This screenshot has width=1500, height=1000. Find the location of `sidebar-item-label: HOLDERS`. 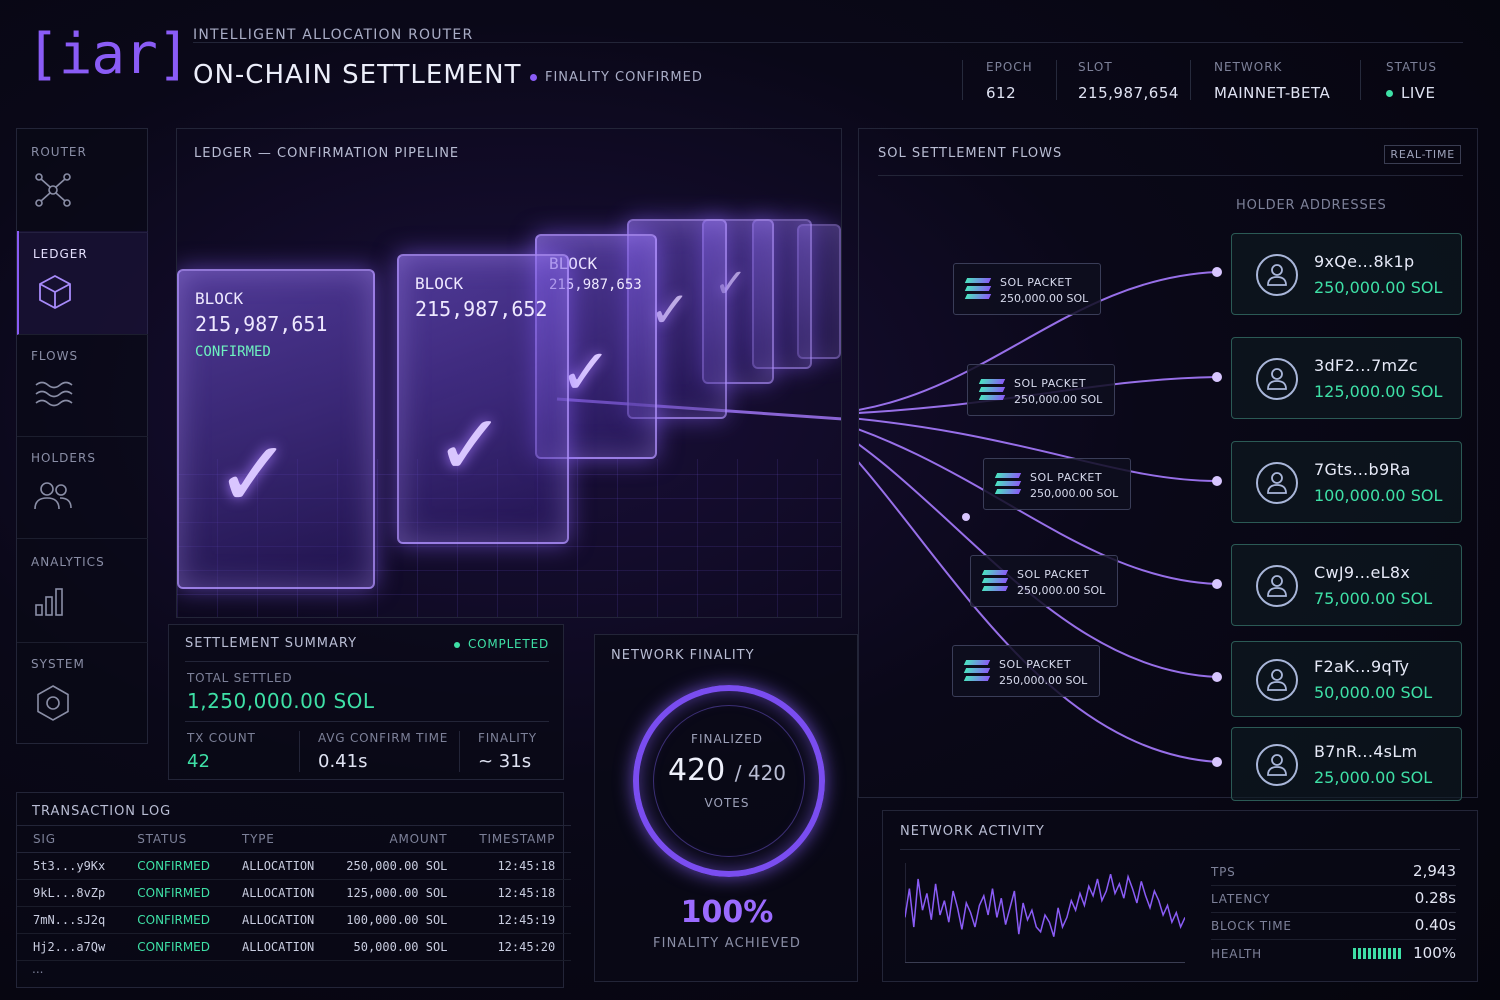

sidebar-item-label: HOLDERS is located at coordinates (63, 458).